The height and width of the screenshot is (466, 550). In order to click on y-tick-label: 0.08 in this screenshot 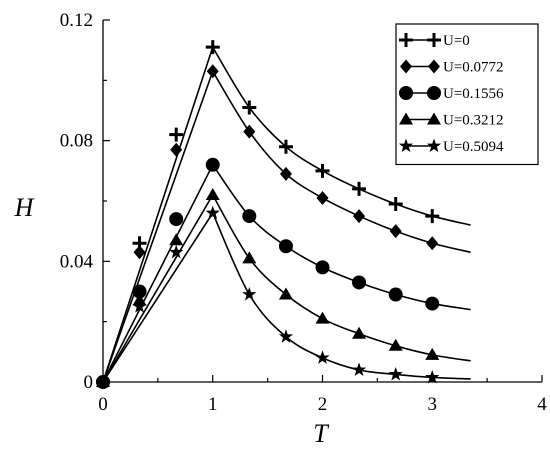, I will do `click(76, 141)`.